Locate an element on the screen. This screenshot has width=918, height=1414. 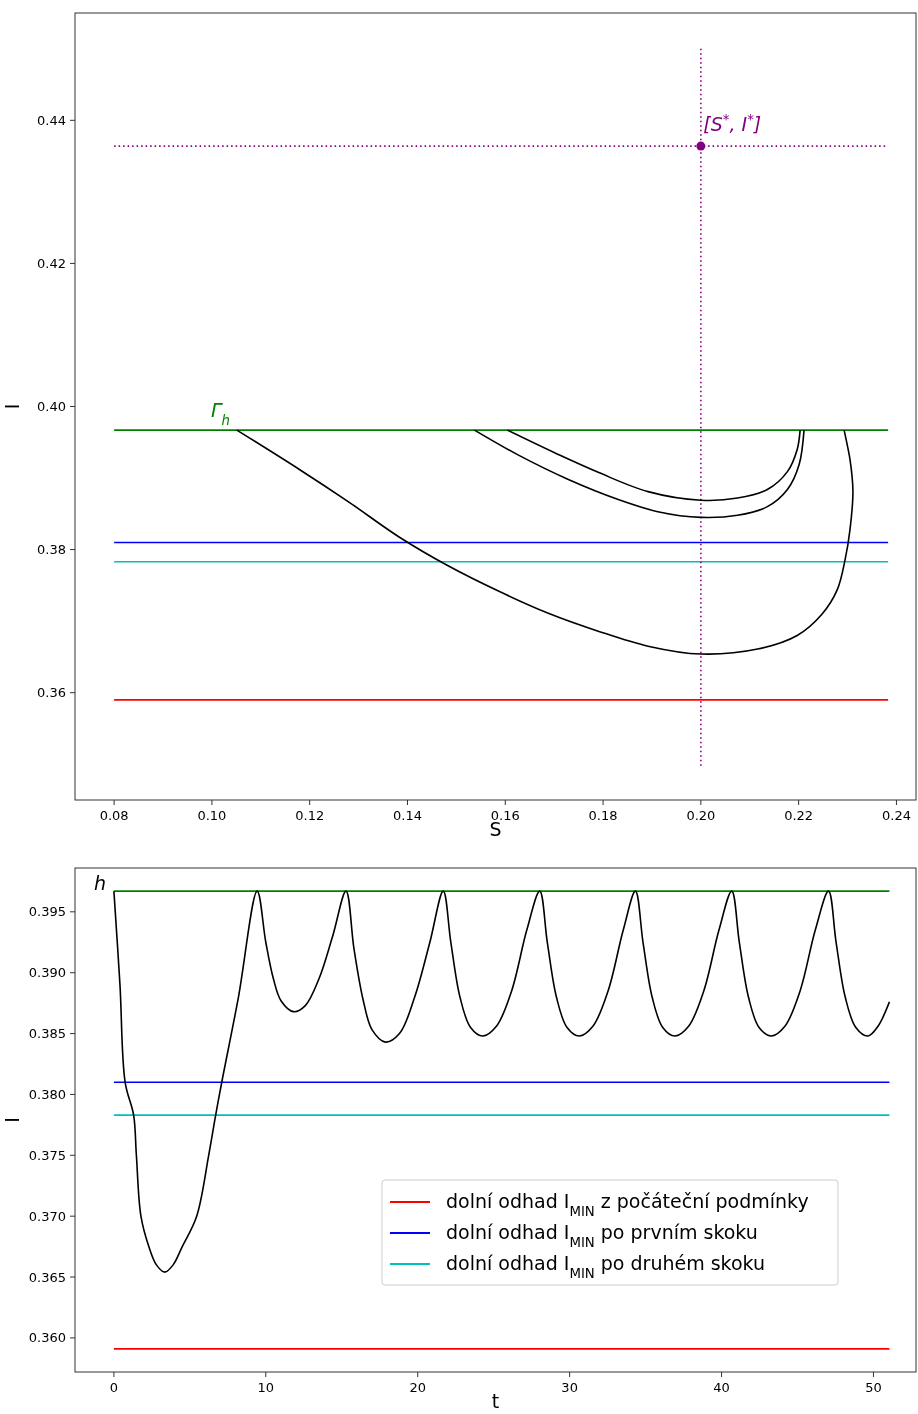
x-axis-title: t is located at coordinates (495, 1401).